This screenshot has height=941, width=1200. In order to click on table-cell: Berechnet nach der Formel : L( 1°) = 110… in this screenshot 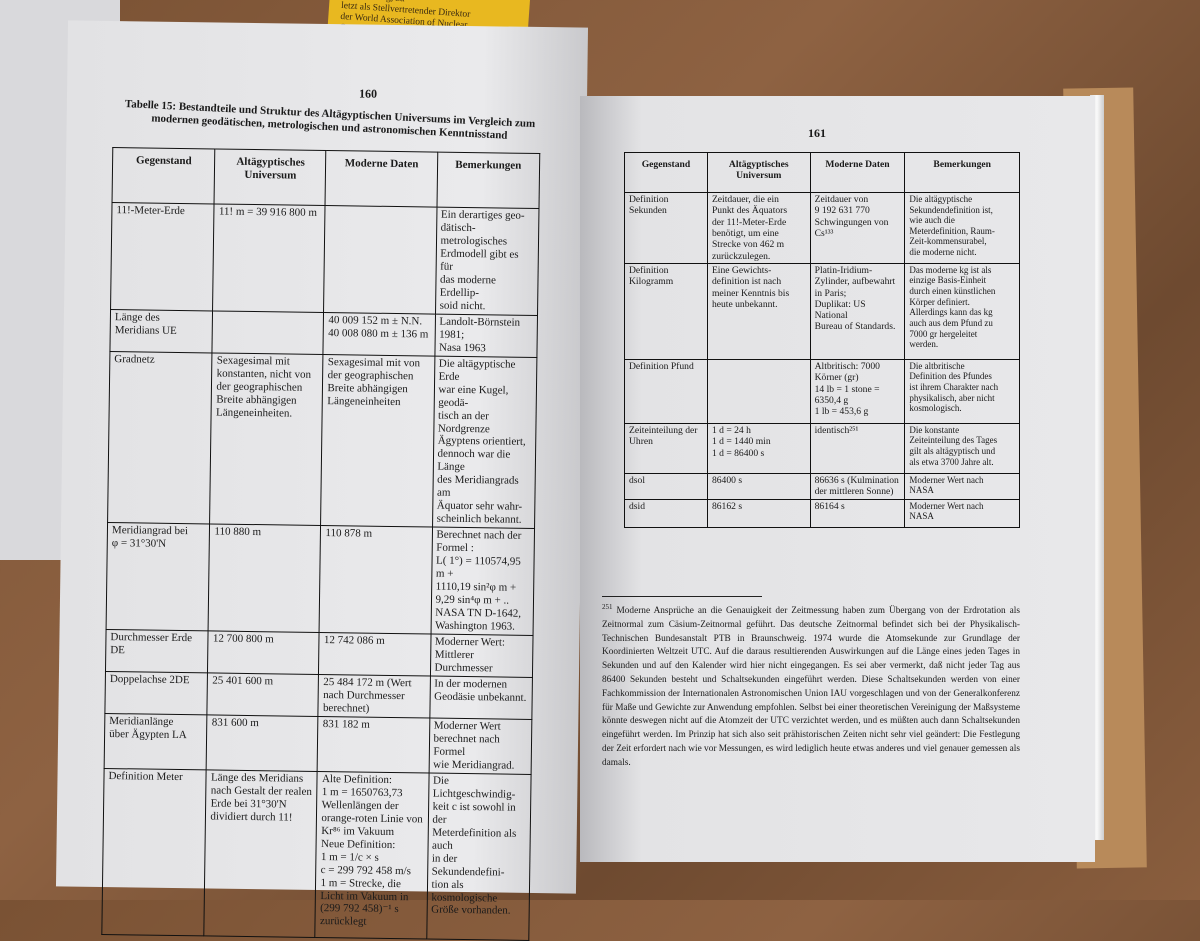, I will do `click(482, 581)`.